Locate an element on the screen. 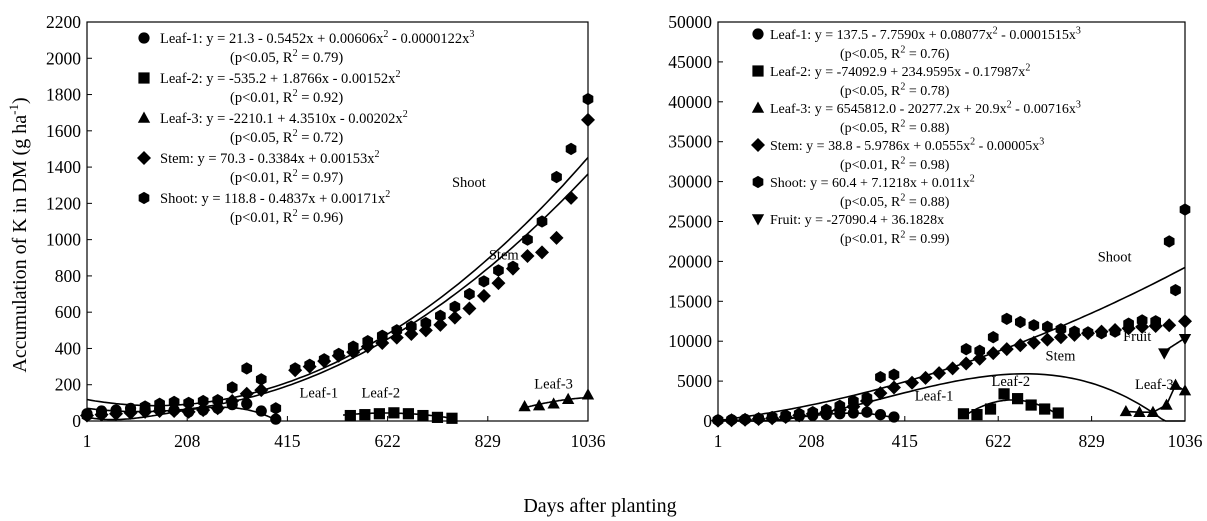  y-tick-label: 10000 is located at coordinates (690, 341).